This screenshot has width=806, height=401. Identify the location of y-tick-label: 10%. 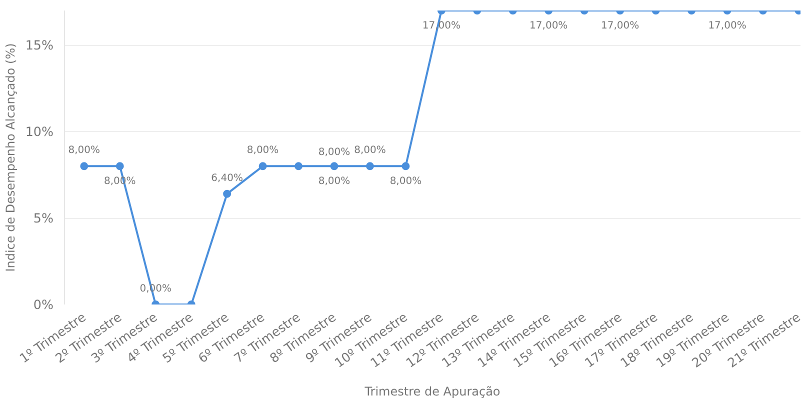
(39, 132).